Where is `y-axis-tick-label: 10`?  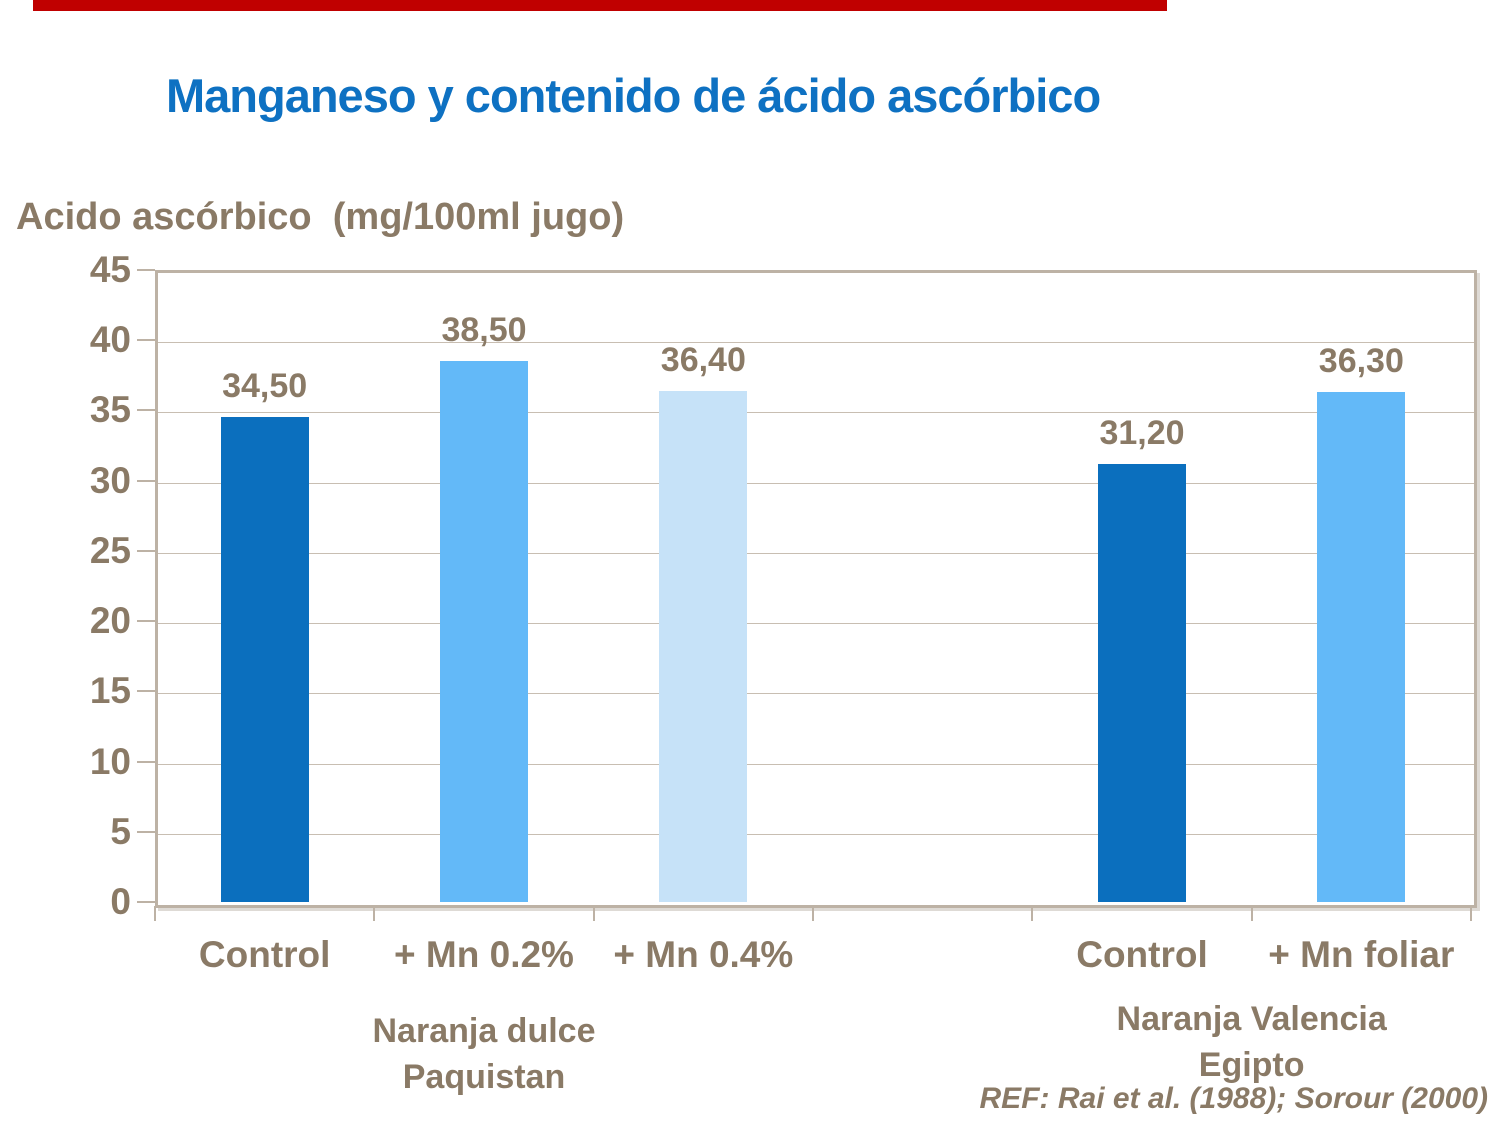
y-axis-tick-label: 10 is located at coordinates (110, 761).